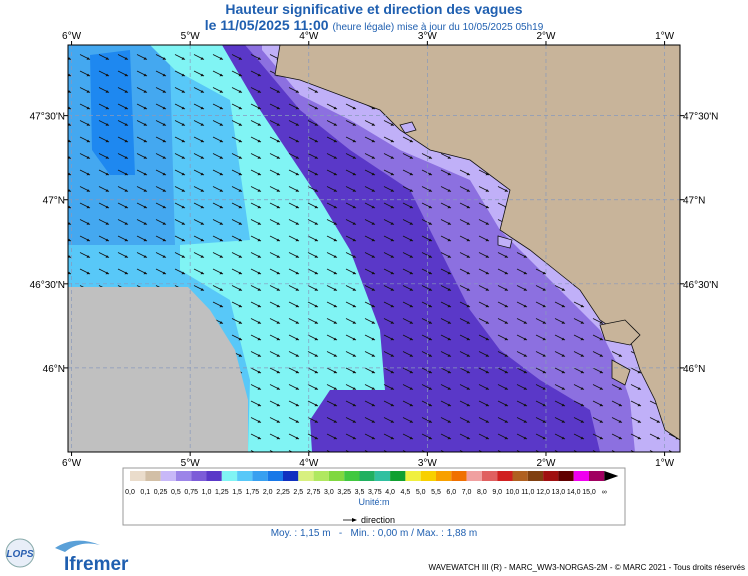 This screenshot has width=748, height=576. Describe the element at coordinates (373, 502) in the screenshot. I see `unit: Unité:m` at that location.